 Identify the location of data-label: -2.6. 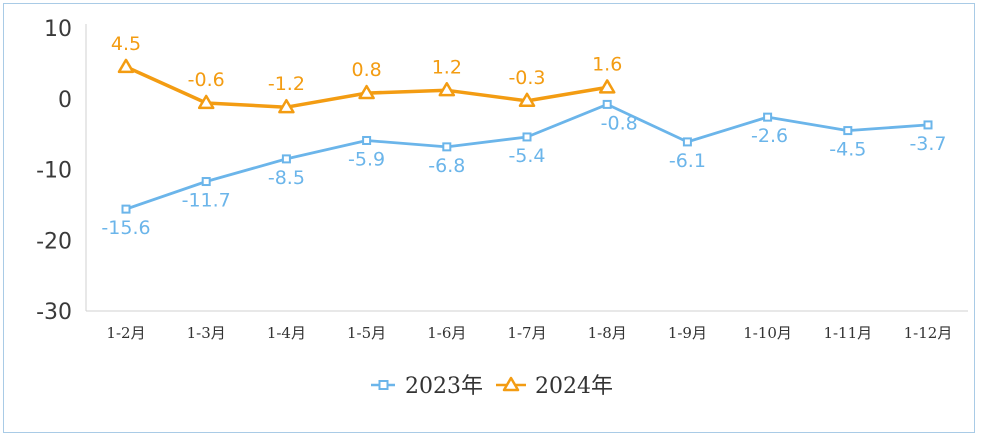
(769, 136).